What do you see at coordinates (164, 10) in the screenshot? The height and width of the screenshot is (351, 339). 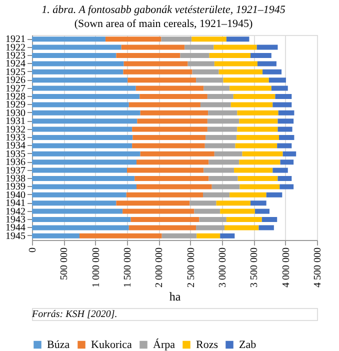 I see `chart-title: 1. ábra. A fontosabb gabonák vetésterülete, 1921–1945` at bounding box center [164, 10].